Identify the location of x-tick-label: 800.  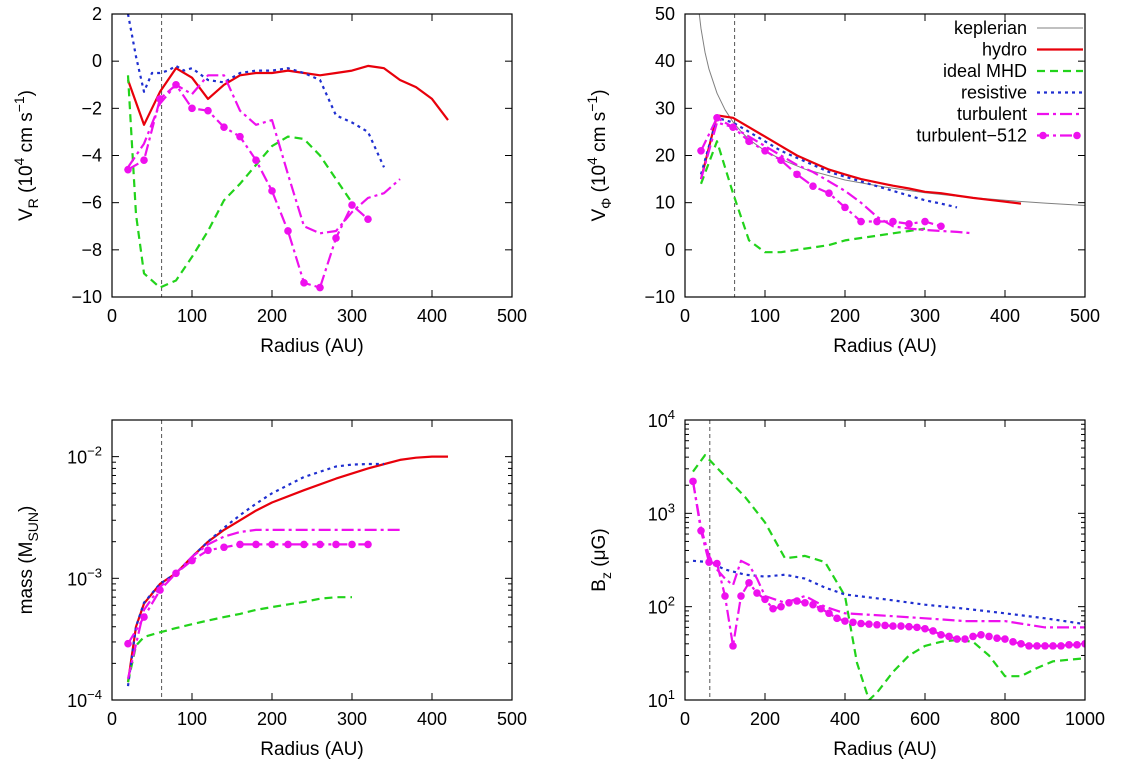
(1005, 719).